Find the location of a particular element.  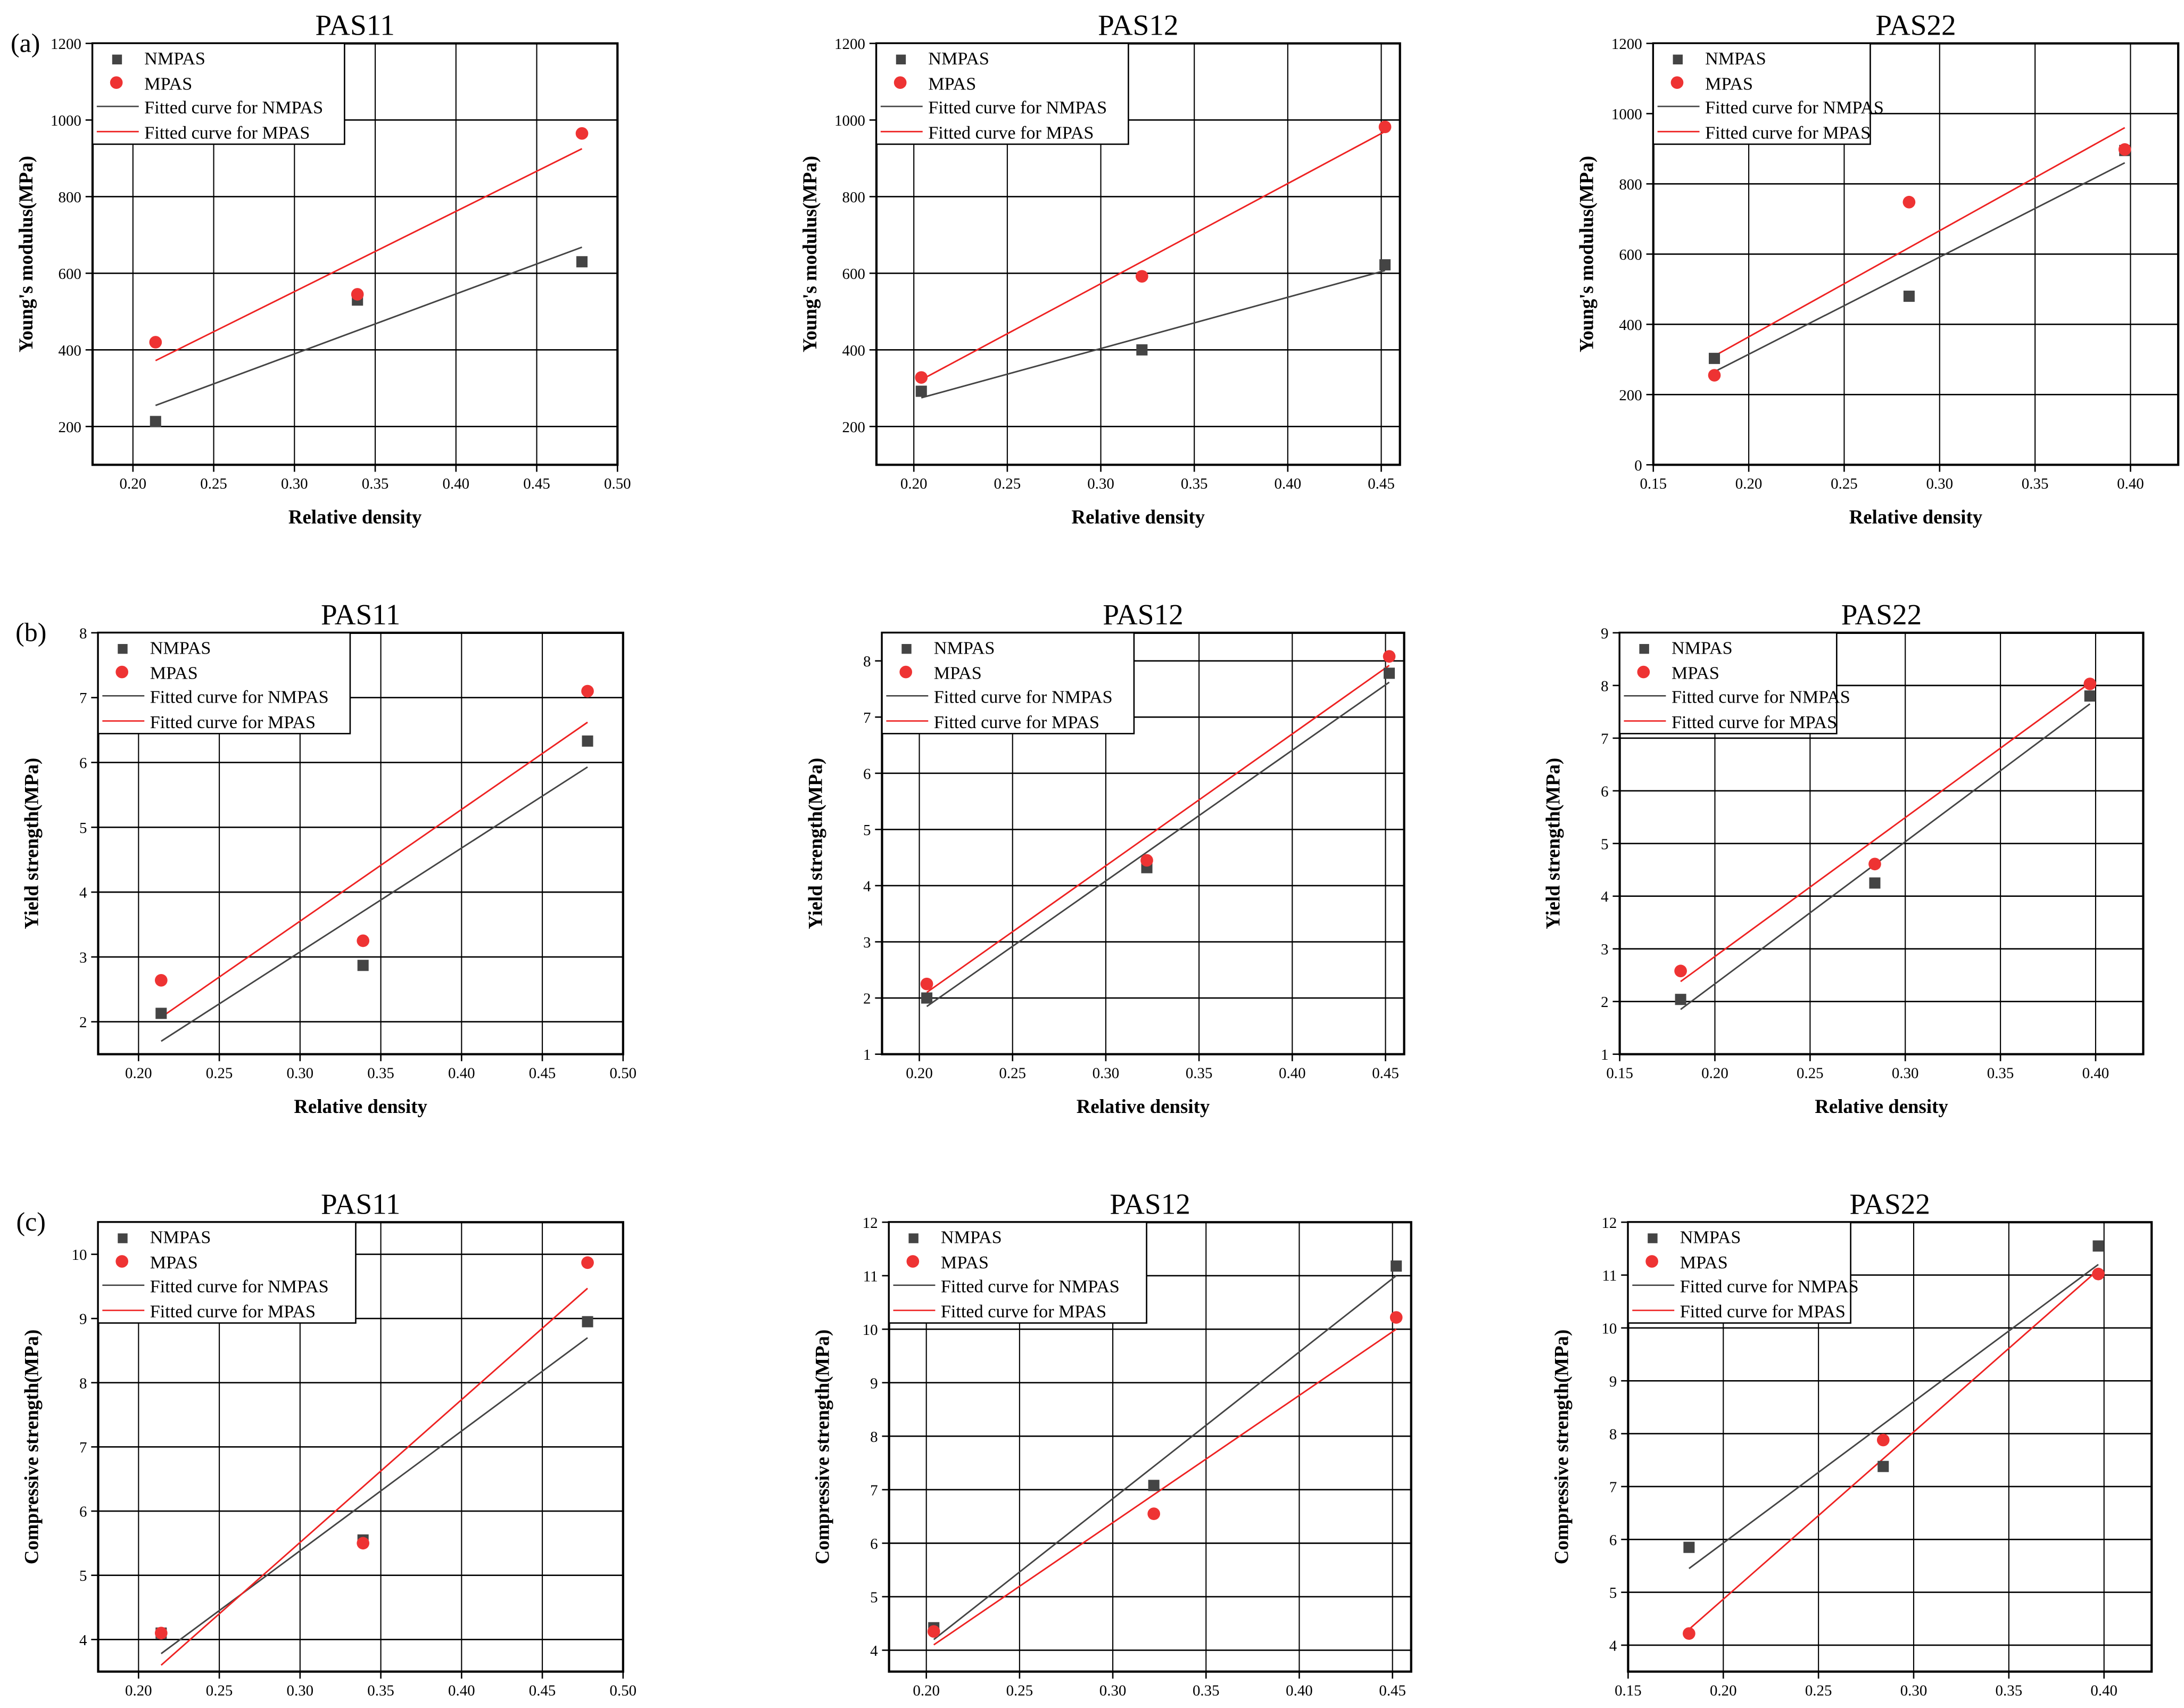

y-tick-label: 2 is located at coordinates (1605, 1002).